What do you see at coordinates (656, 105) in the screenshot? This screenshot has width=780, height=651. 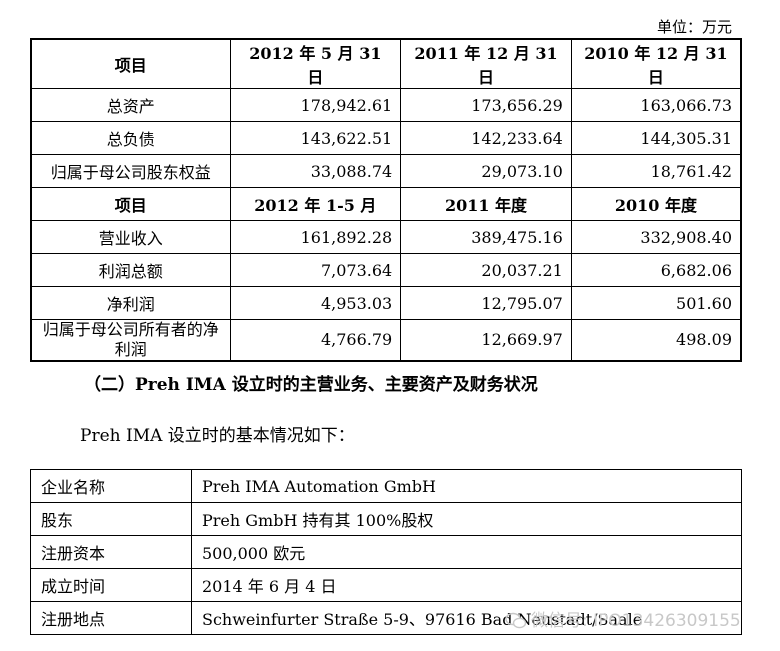 I see `cell-value: 163,066.73` at bounding box center [656, 105].